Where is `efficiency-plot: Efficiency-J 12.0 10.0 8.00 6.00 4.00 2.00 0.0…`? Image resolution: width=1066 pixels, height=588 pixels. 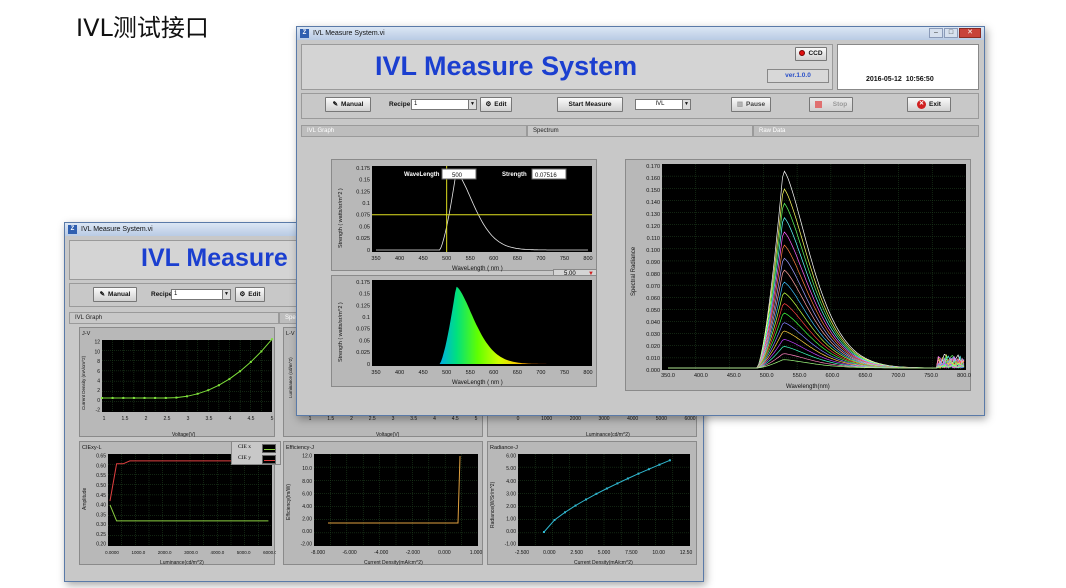
efficiency-plot: Efficiency-J 12.0 10.0 8.00 6.00 4.00 2.00 0.0… is located at coordinates (384, 504).